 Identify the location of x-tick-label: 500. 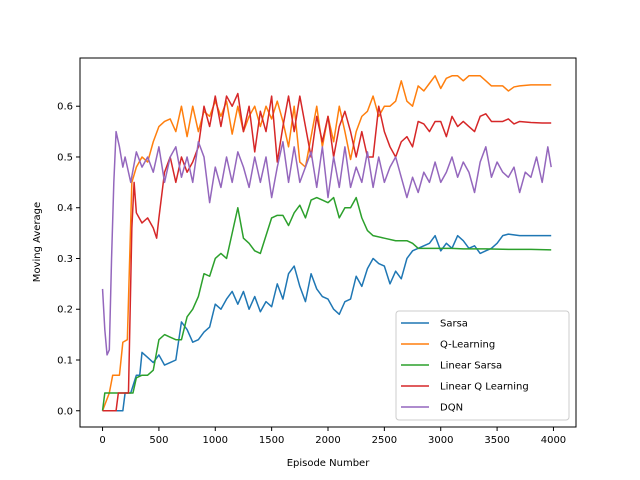
(158, 440).